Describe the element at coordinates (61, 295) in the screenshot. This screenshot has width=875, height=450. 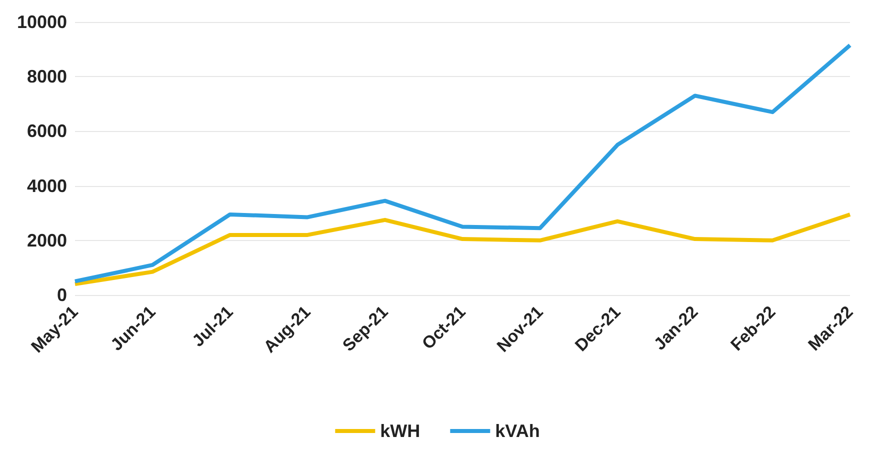
I see `y-tick-label: 0` at that location.